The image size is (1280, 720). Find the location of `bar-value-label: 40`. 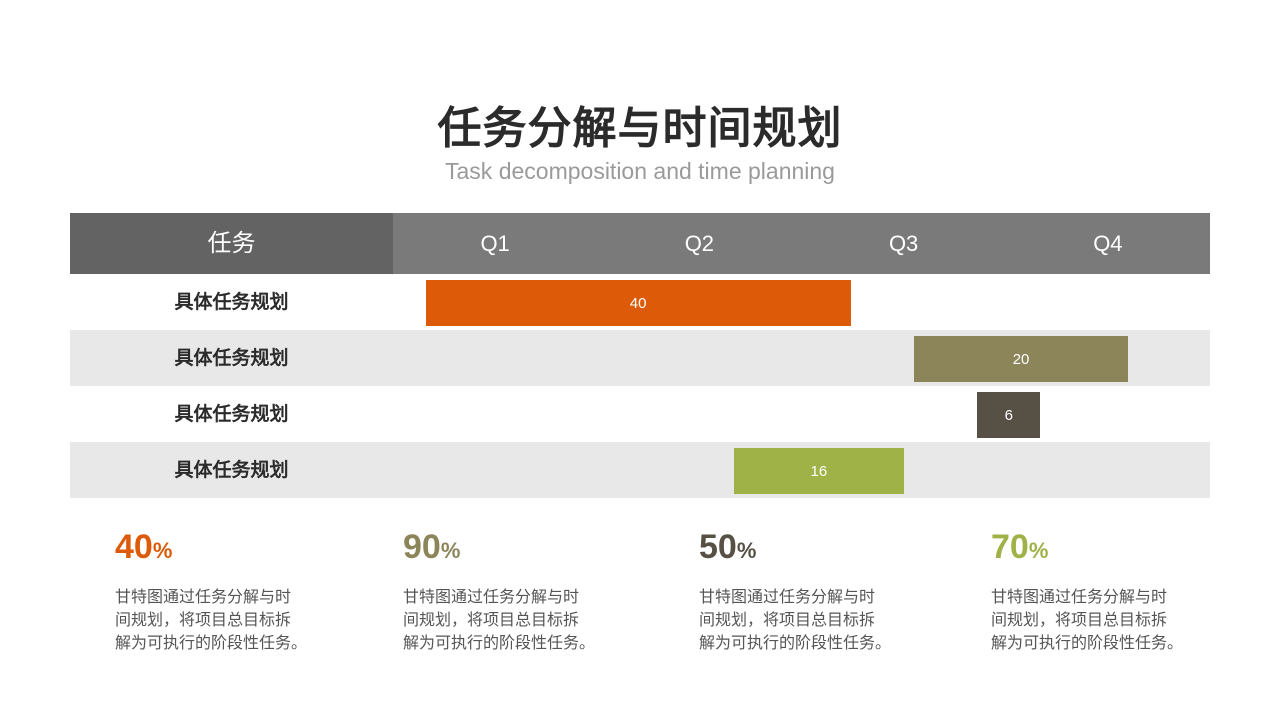

bar-value-label: 40 is located at coordinates (638, 303).